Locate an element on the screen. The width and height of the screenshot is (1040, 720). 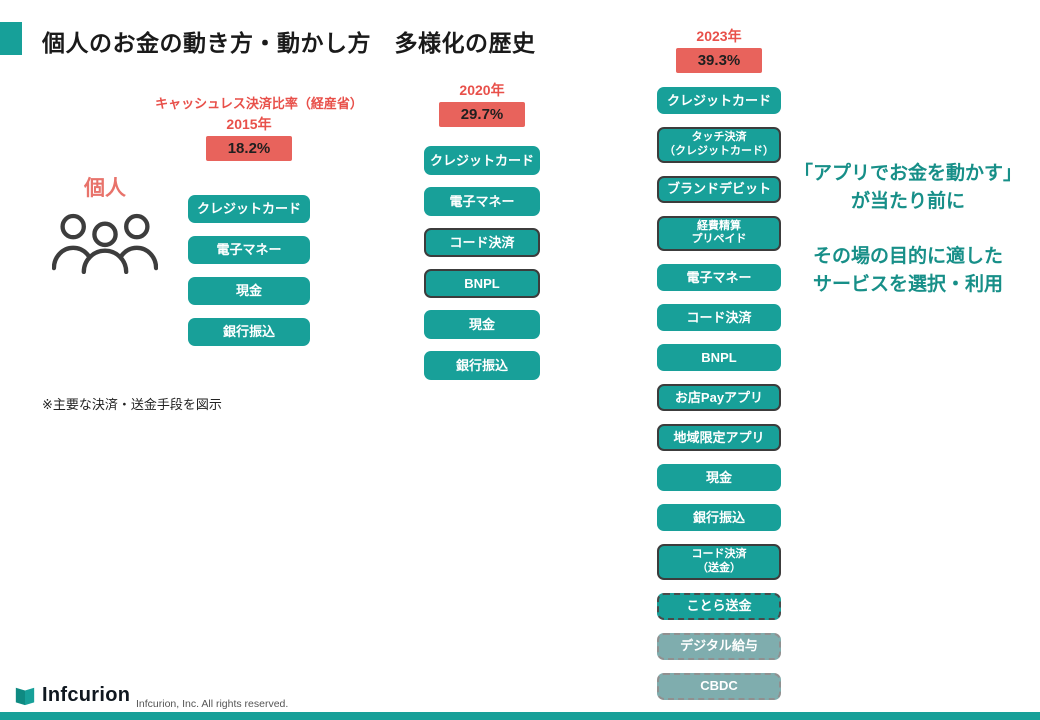
pill-stack-2020: クレジットカード 電子マネー コード決済 BNPL 現金 銀行振込 is located at coordinates (482, 263).